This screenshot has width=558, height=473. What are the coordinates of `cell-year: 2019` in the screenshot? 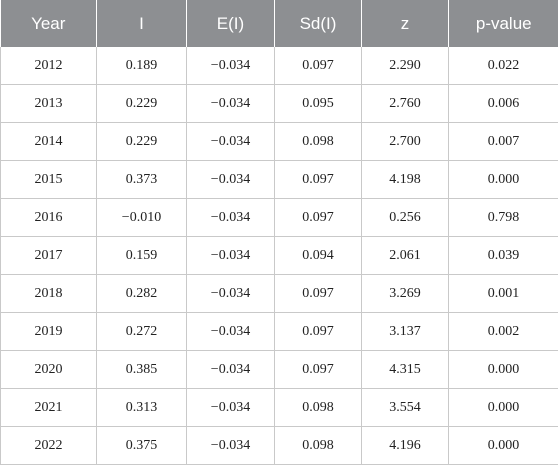 It's located at (48, 331).